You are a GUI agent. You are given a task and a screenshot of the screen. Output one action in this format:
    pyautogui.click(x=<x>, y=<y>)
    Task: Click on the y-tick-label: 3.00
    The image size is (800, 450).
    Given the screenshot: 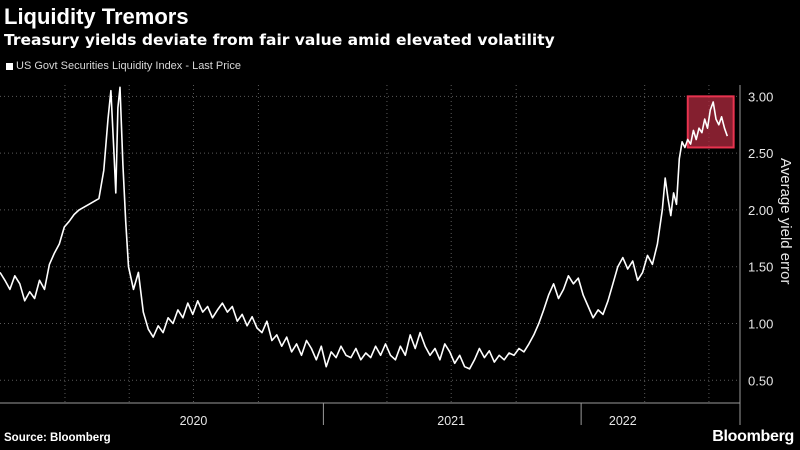 What is the action you would take?
    pyautogui.click(x=760, y=96)
    